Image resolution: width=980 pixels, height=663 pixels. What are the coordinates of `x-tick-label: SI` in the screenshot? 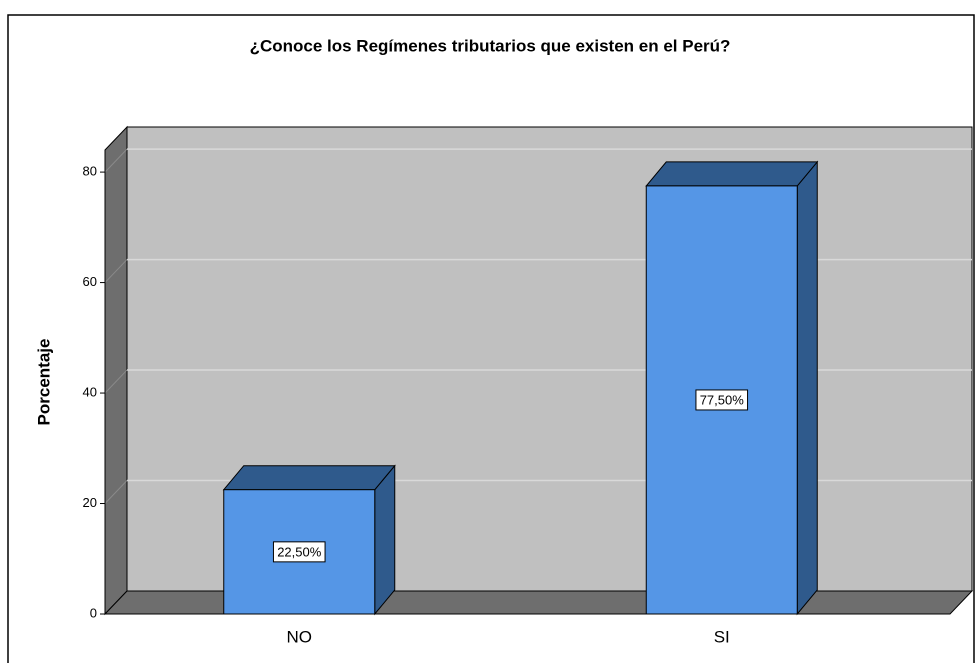 It's located at (722, 636).